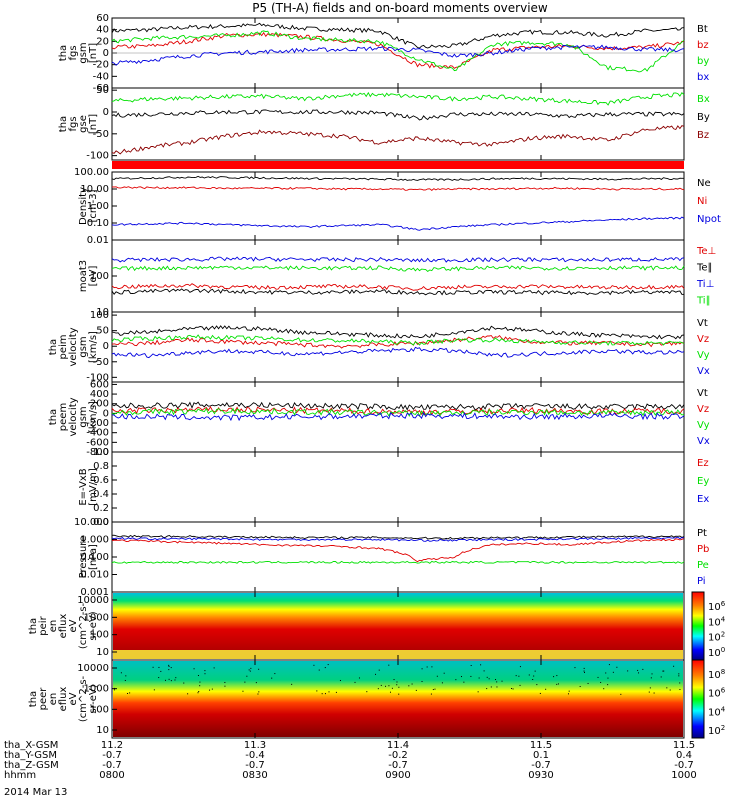 The width and height of the screenshot is (750, 800). I want to click on y-axis-label: [nT], so click(93, 53).